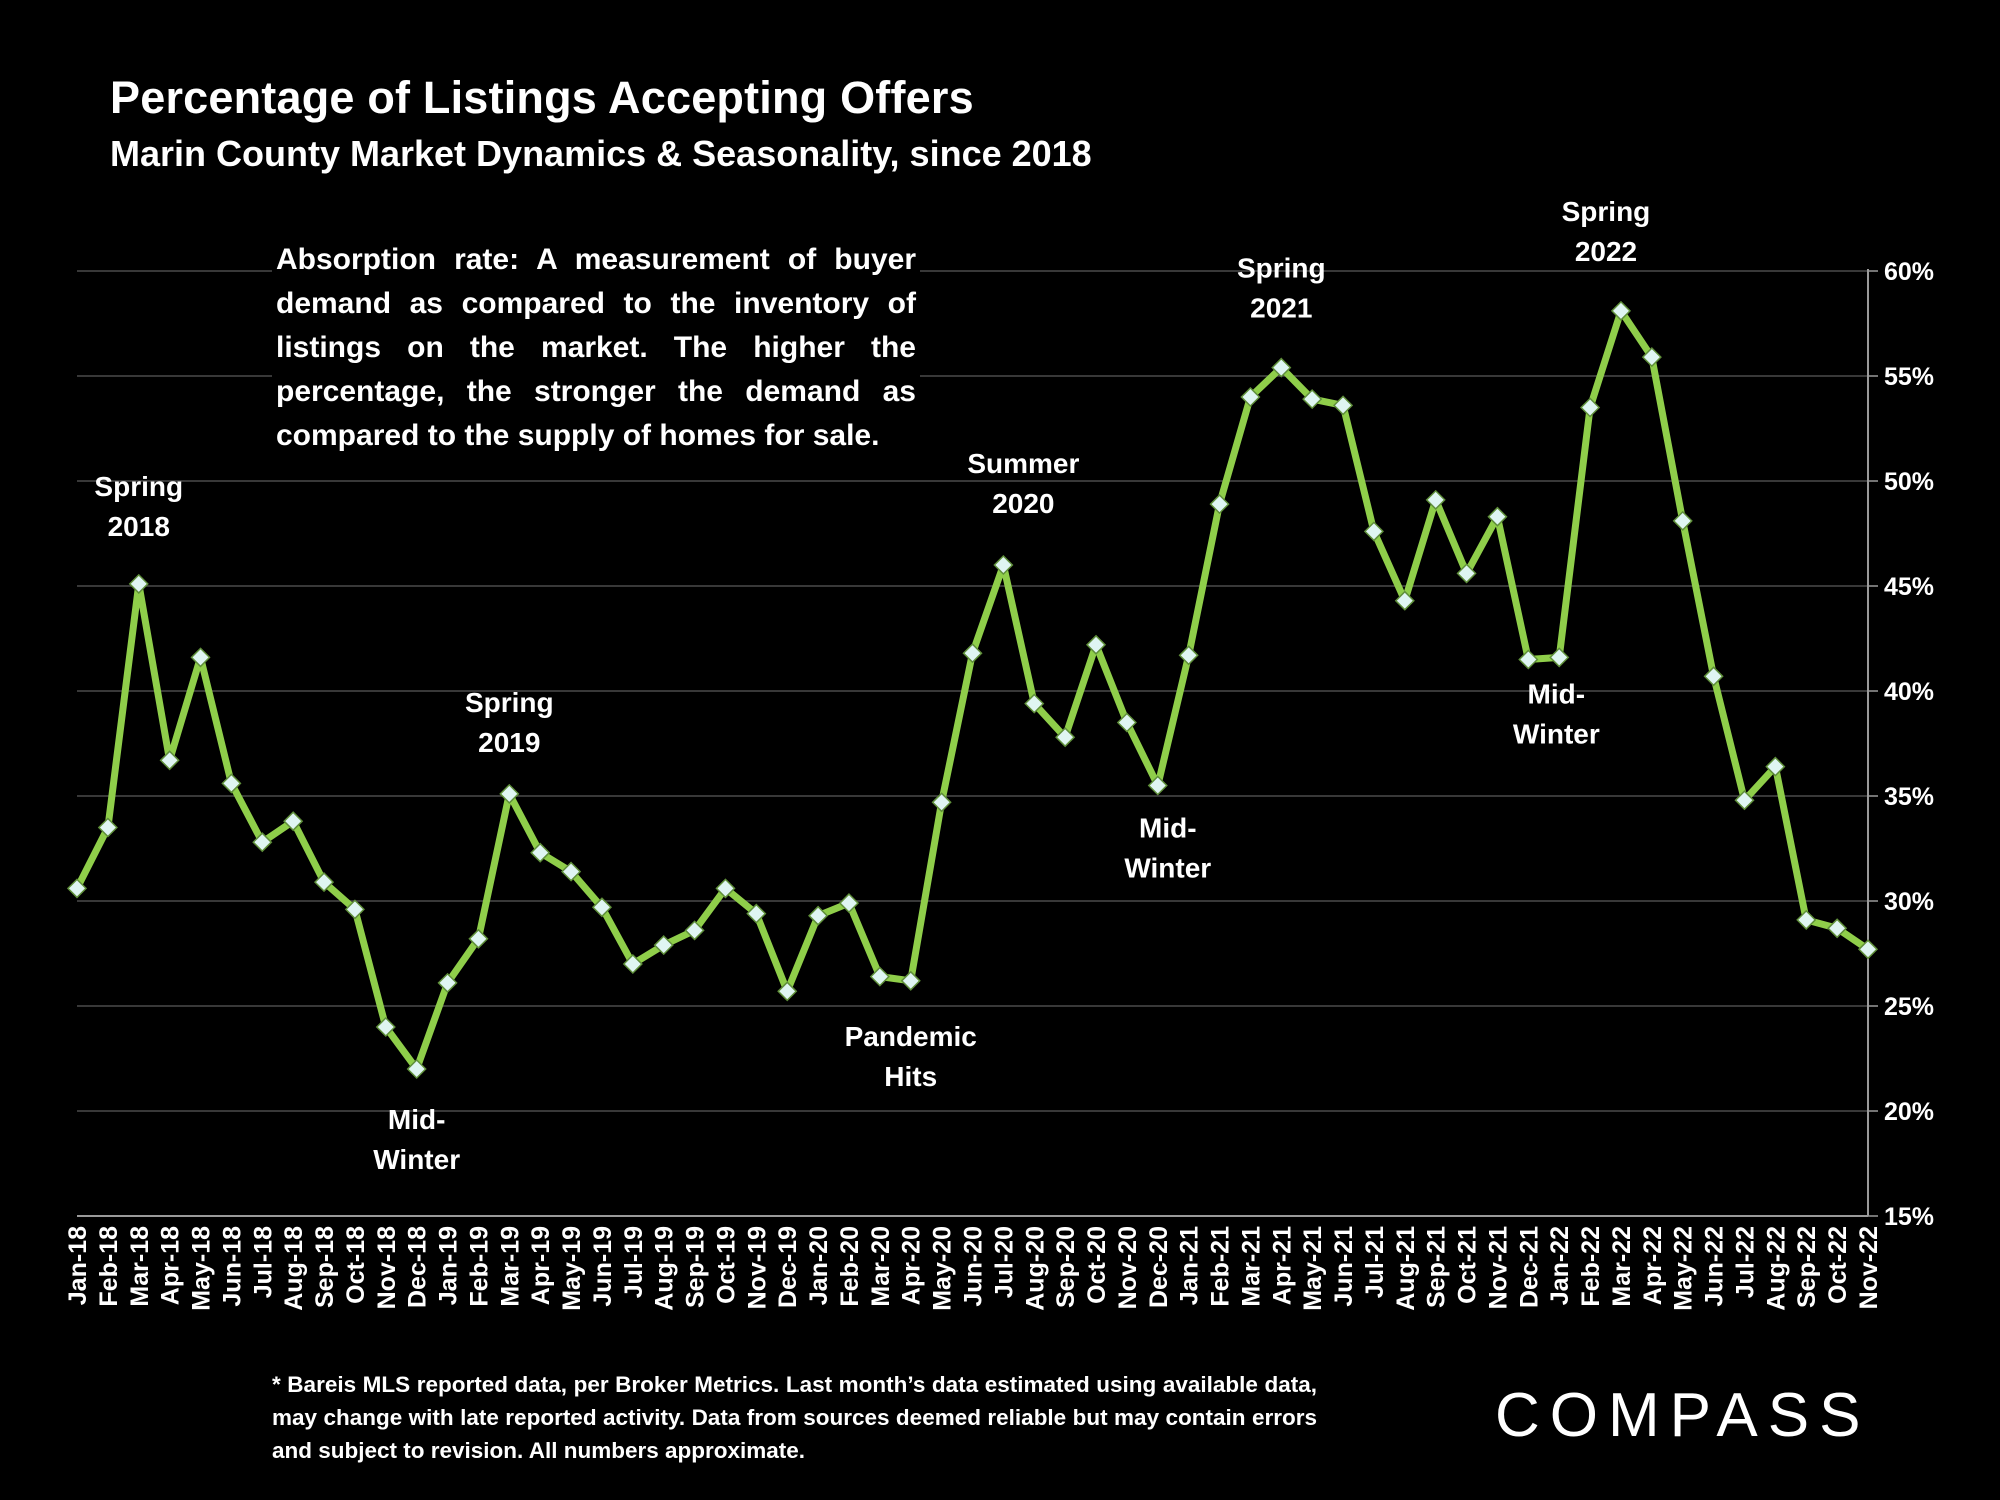 This screenshot has width=2000, height=1500. I want to click on x-tick-label: Dec-21, so click(1529, 1267).